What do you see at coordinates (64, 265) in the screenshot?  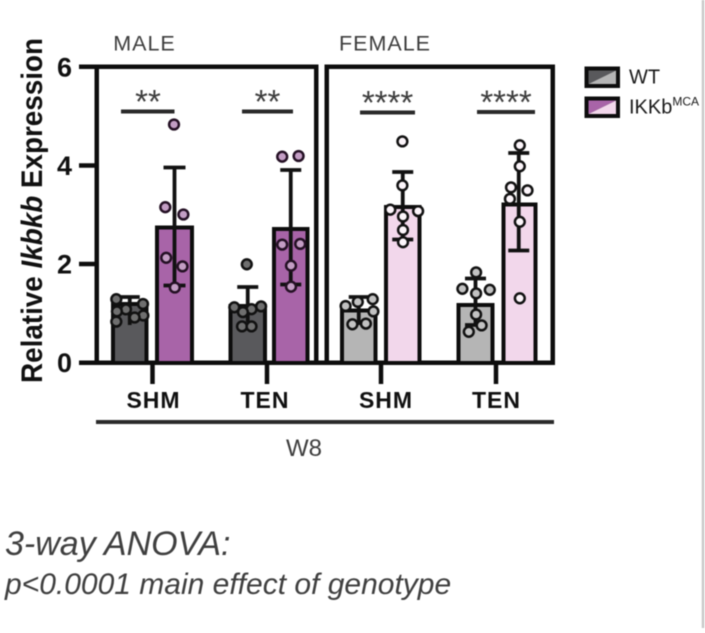 I see `svg-text: 2` at bounding box center [64, 265].